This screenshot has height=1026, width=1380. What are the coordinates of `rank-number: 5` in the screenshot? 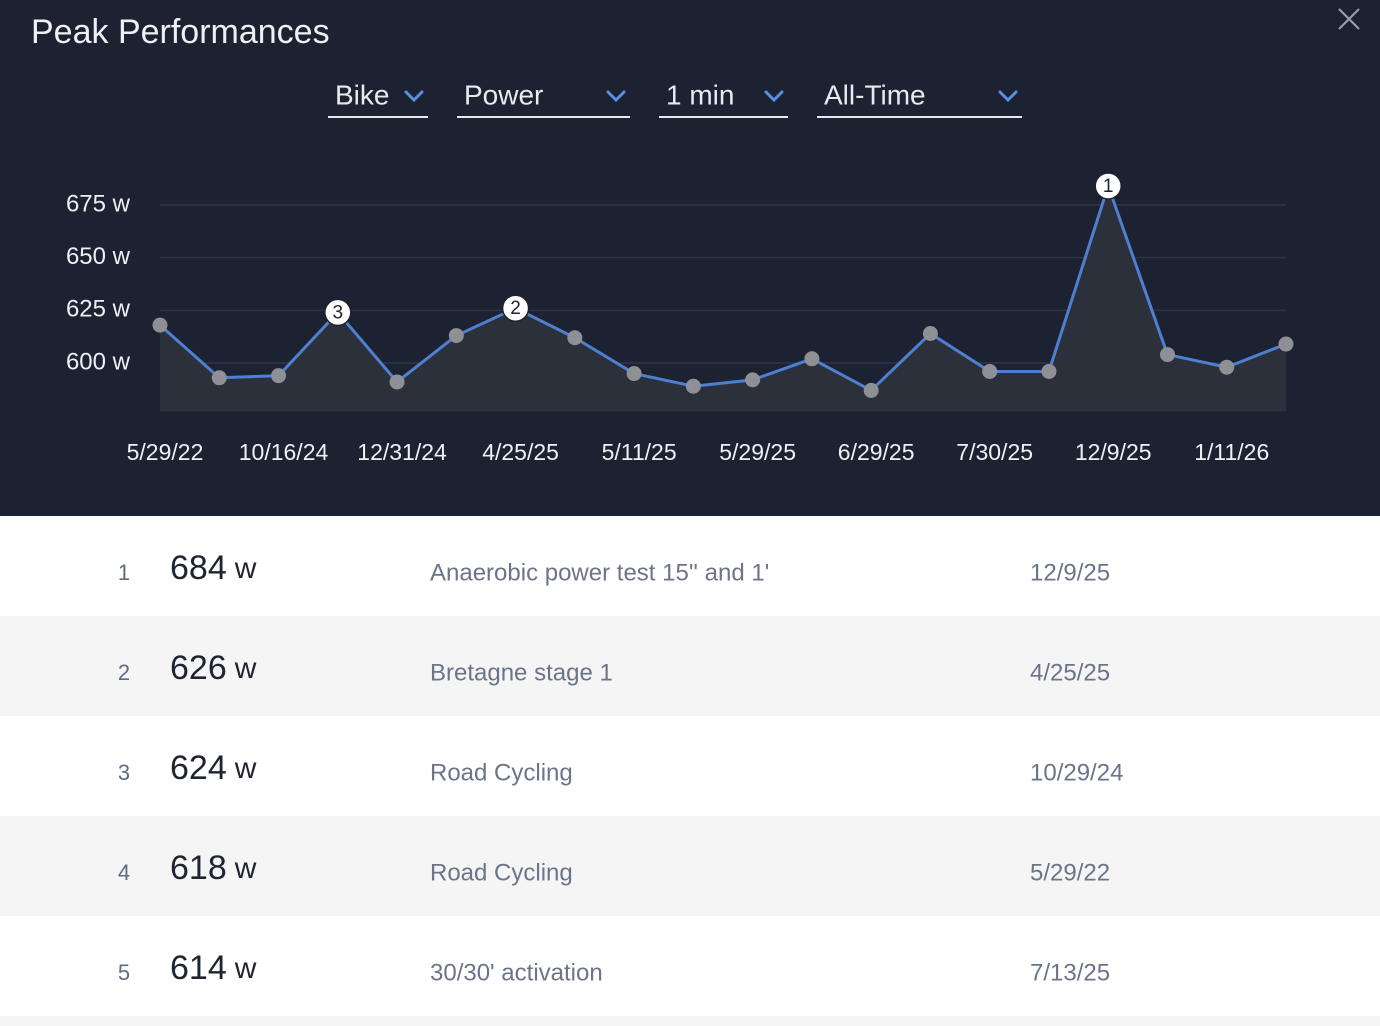 It's located at (124, 972).